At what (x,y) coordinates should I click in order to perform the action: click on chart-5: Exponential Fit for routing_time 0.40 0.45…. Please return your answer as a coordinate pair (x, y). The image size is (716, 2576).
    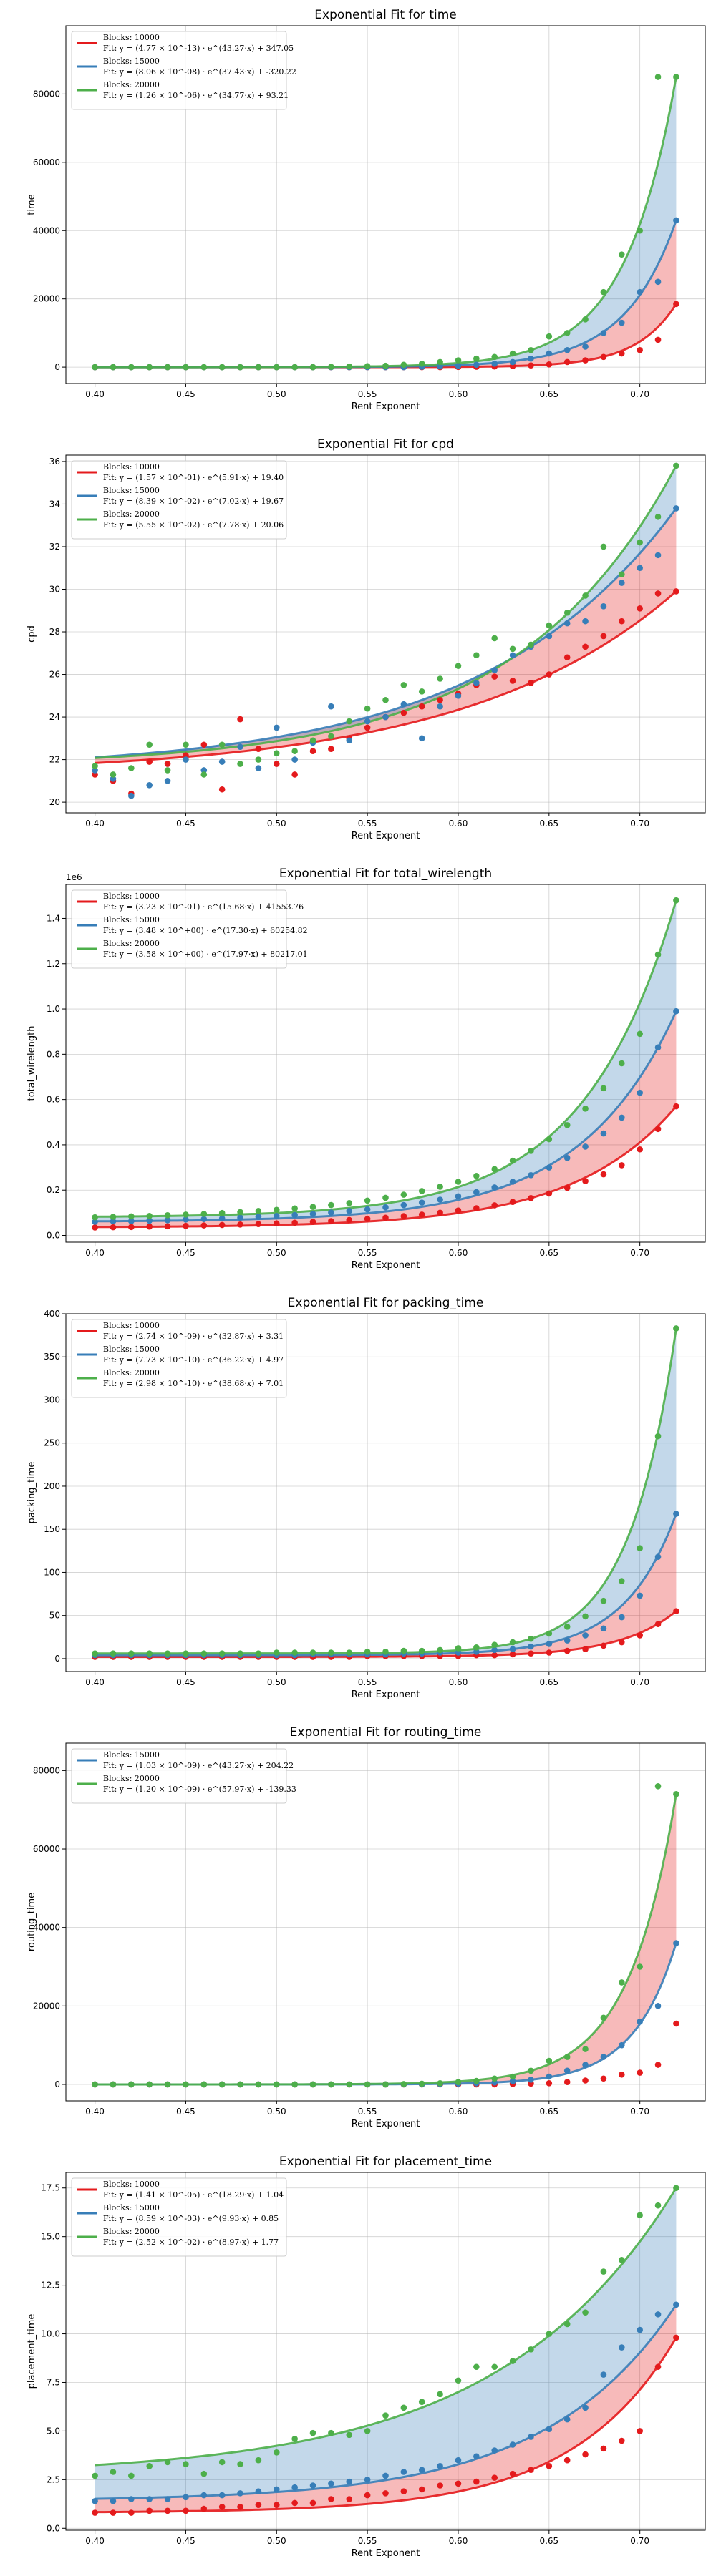
    Looking at the image, I should click on (366, 1927).